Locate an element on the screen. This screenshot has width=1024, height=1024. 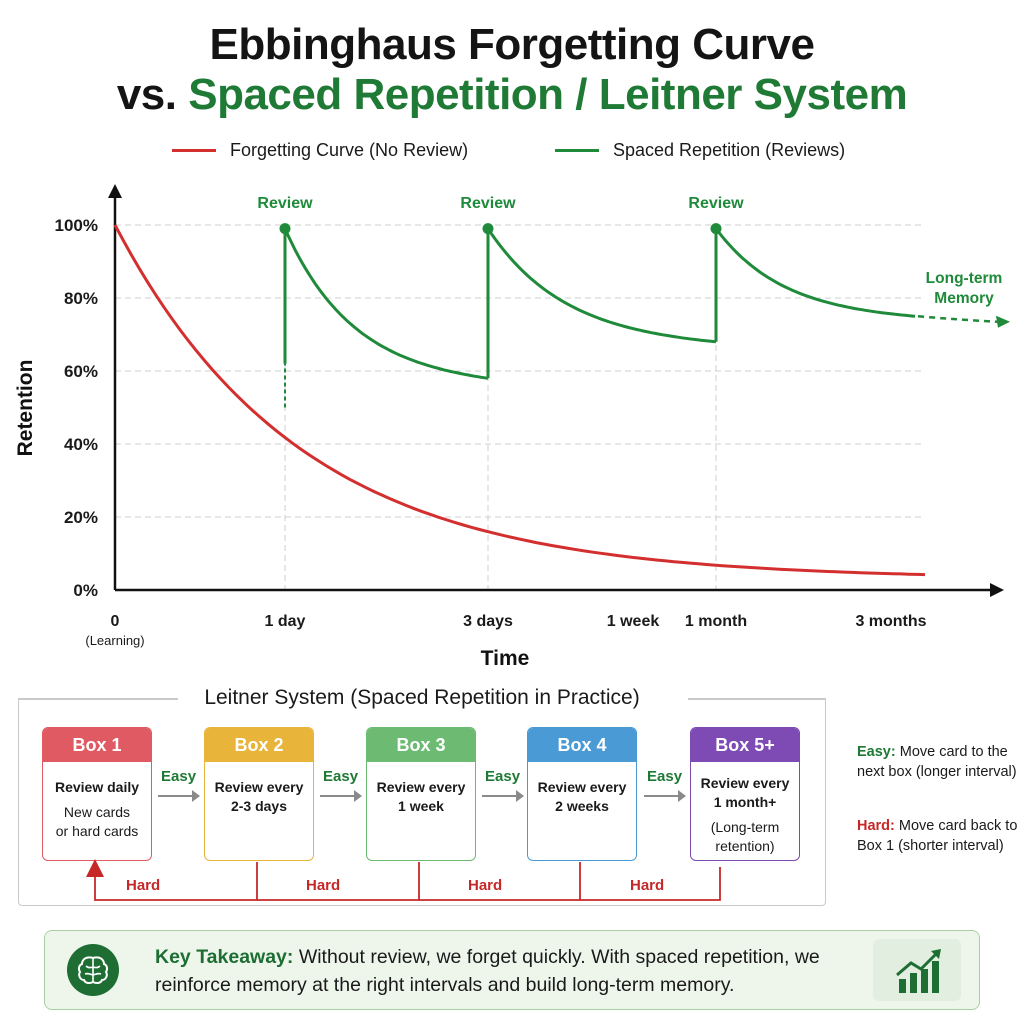
easy-label-2: Easy is located at coordinates (341, 776).